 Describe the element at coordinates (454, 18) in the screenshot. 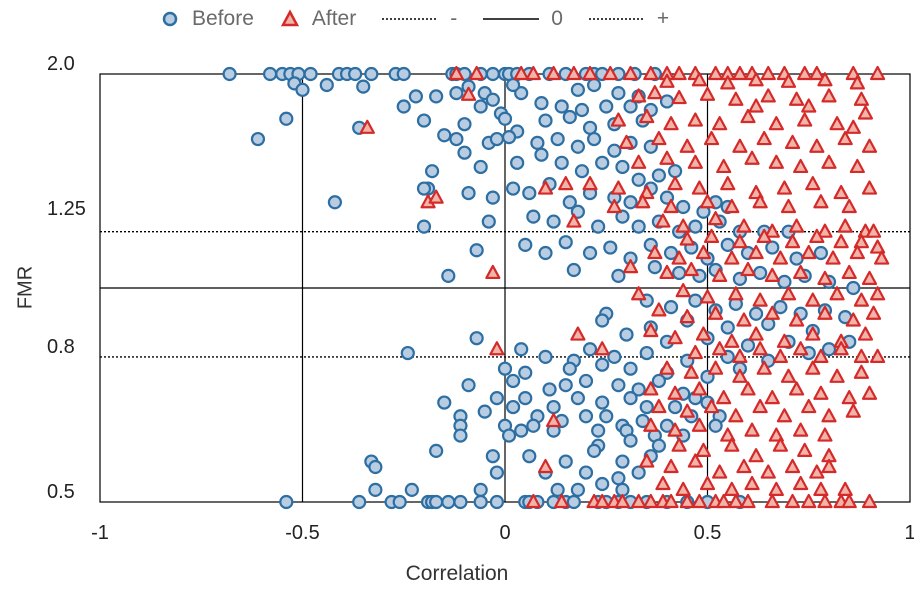

I see `legend-label-negative: -` at that location.